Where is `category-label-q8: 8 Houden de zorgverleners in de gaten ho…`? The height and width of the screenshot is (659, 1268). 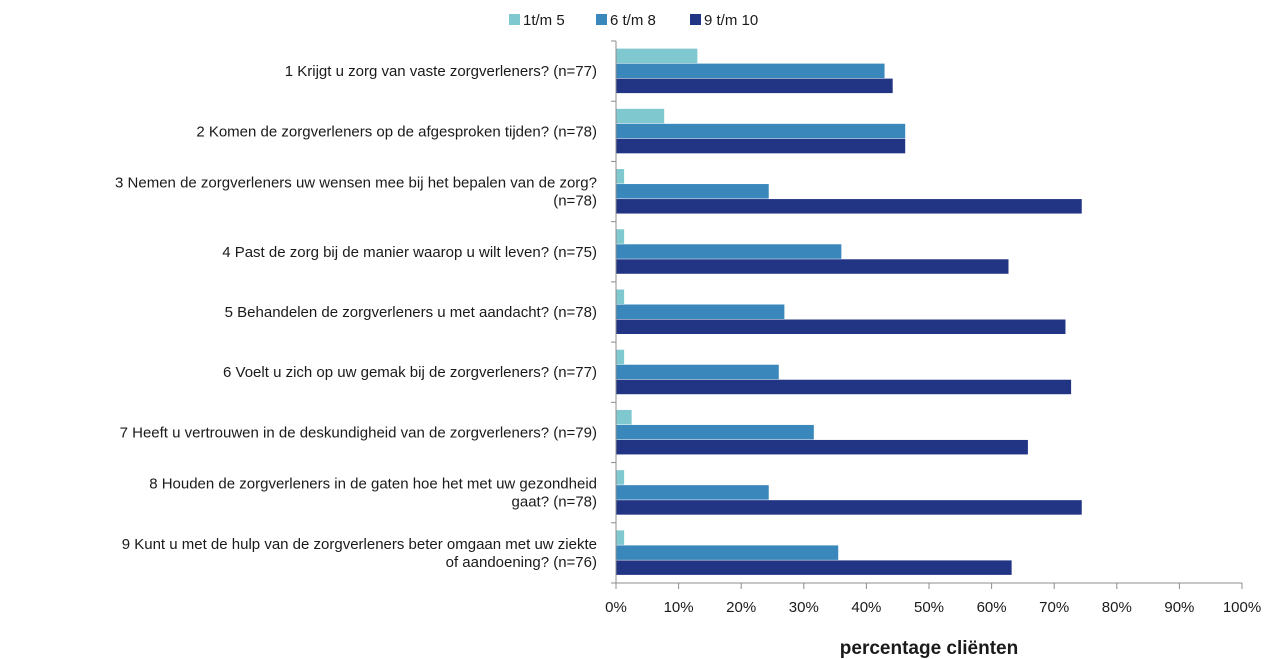
category-label-q8: 8 Houden de zorgverleners in de gaten ho… is located at coordinates (373, 493).